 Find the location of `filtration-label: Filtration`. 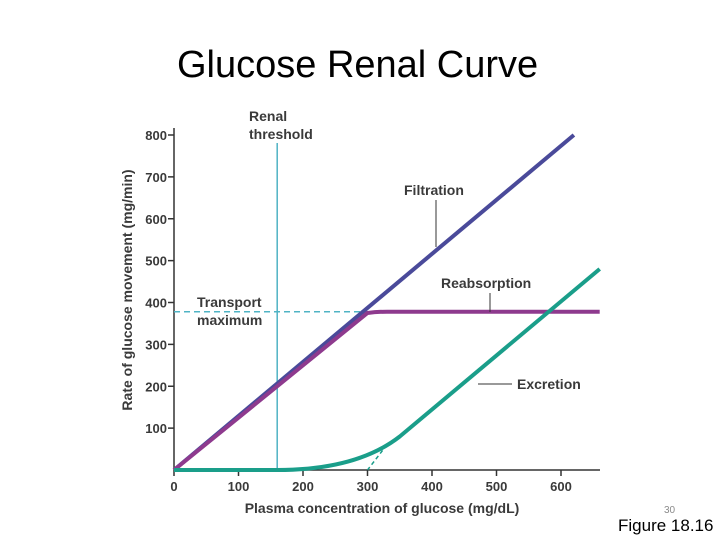

filtration-label: Filtration is located at coordinates (434, 190).